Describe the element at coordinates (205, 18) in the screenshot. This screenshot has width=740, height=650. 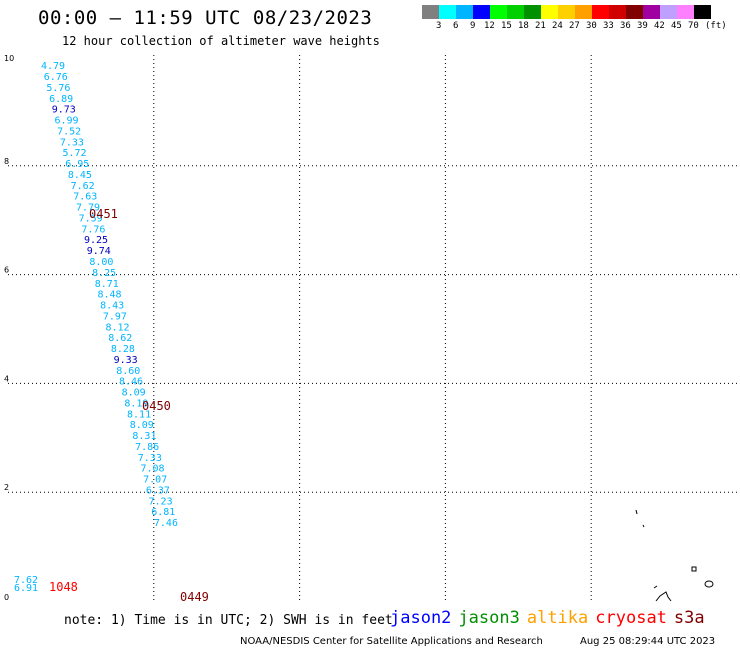
I see `map-title: 00:00 – 11:59 UTC 08/23/2023` at that location.